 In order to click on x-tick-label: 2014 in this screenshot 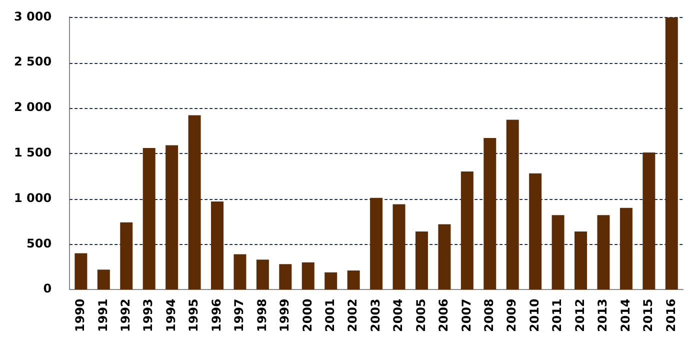, I will do `click(625, 315)`.